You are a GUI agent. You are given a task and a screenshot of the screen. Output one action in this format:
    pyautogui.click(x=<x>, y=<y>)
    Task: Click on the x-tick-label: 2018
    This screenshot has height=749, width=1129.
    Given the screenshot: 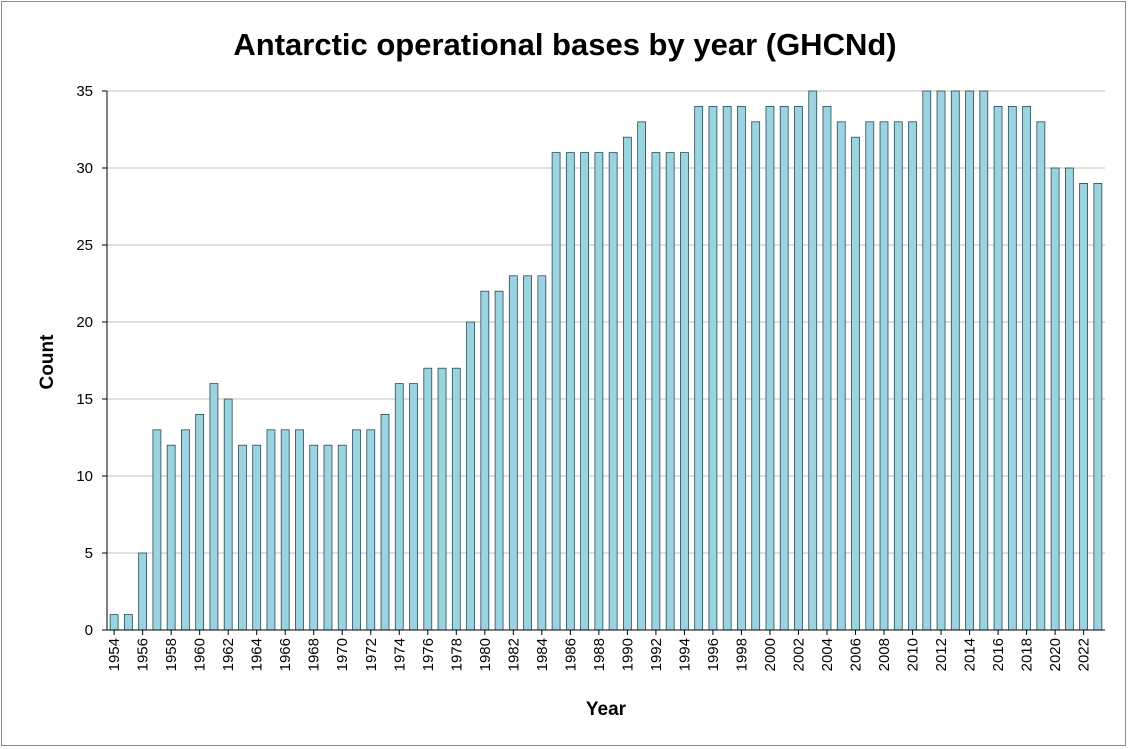 What is the action you would take?
    pyautogui.click(x=1027, y=654)
    